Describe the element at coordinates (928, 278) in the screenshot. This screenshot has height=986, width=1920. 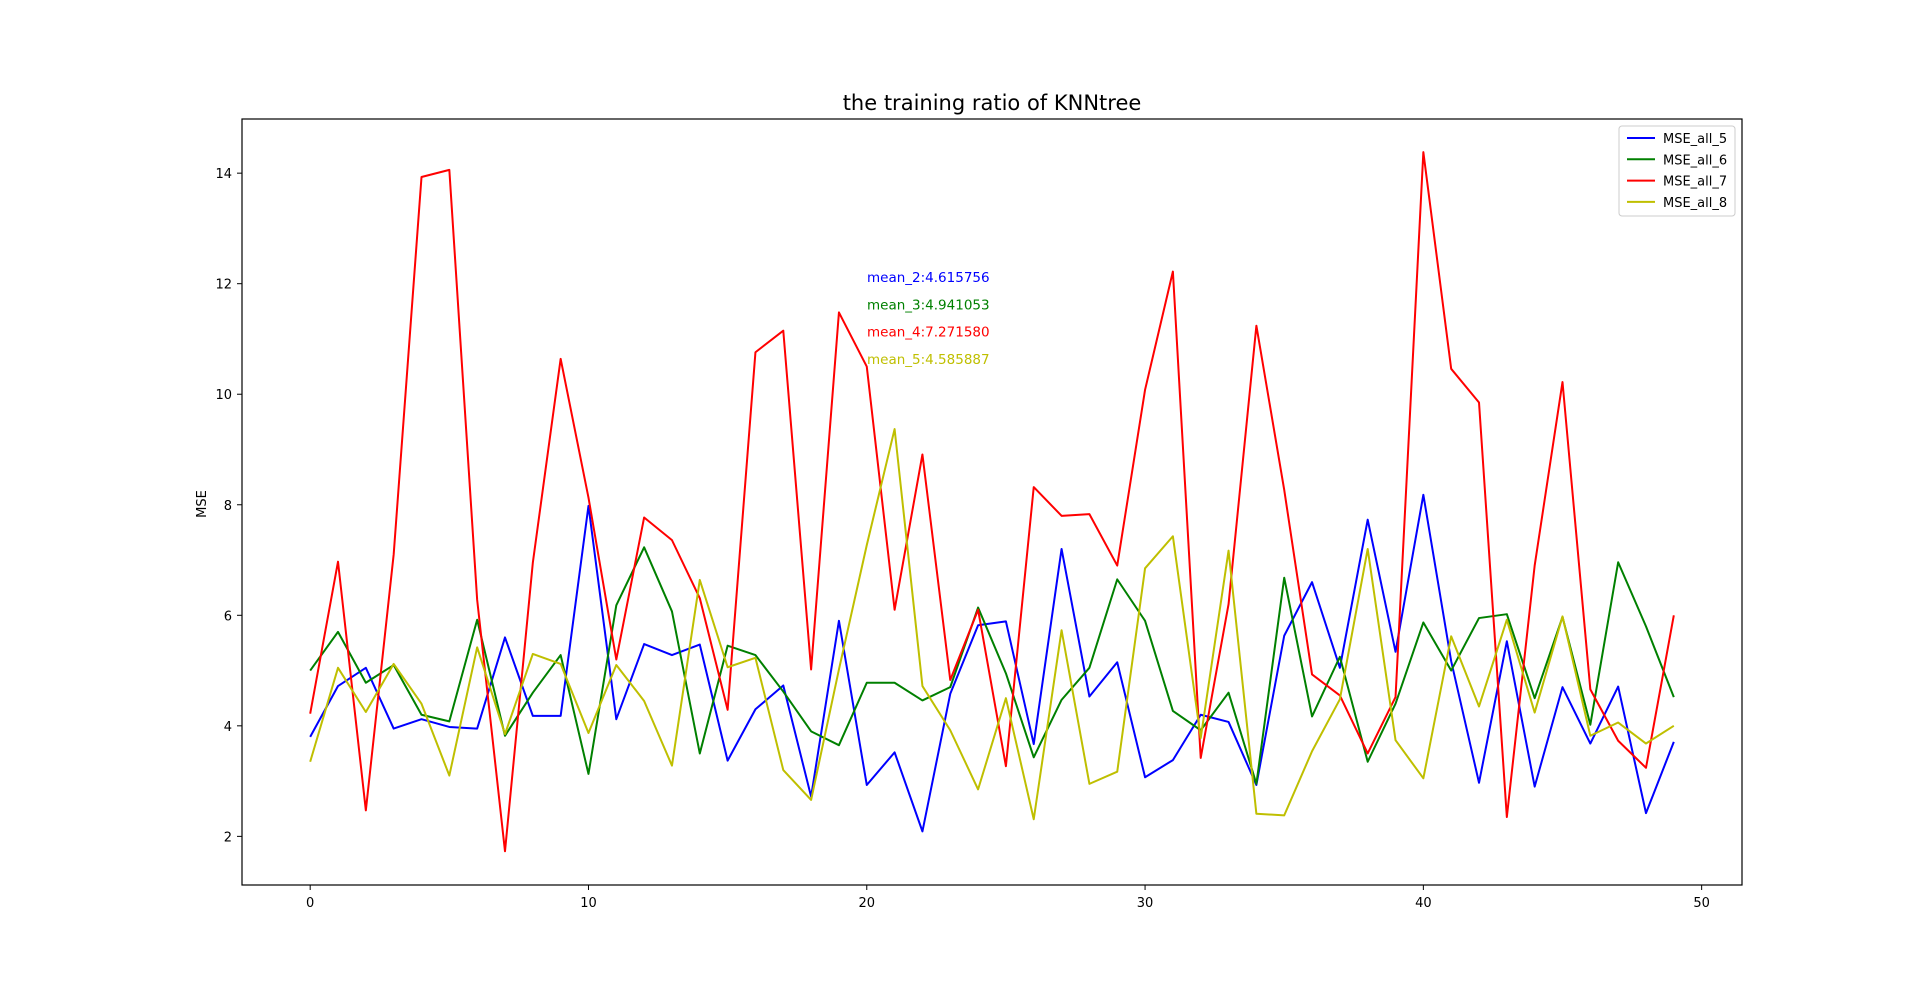
I see `mean-annotation-1: mean_2:4.615756` at that location.